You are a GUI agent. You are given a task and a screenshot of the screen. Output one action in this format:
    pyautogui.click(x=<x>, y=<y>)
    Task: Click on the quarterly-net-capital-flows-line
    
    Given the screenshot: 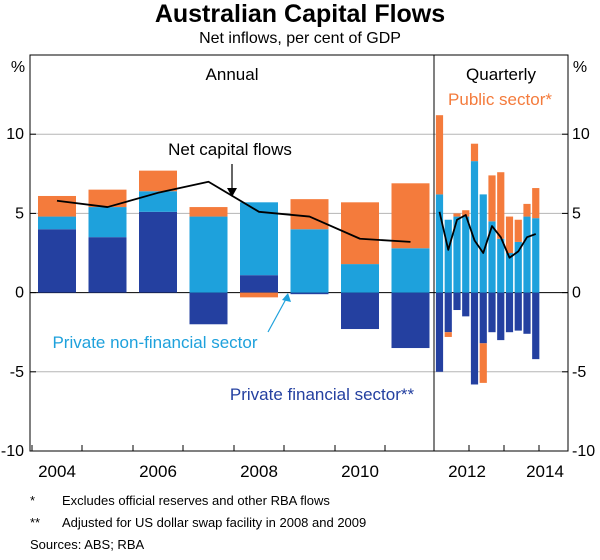 What is the action you would take?
    pyautogui.click(x=487, y=235)
    